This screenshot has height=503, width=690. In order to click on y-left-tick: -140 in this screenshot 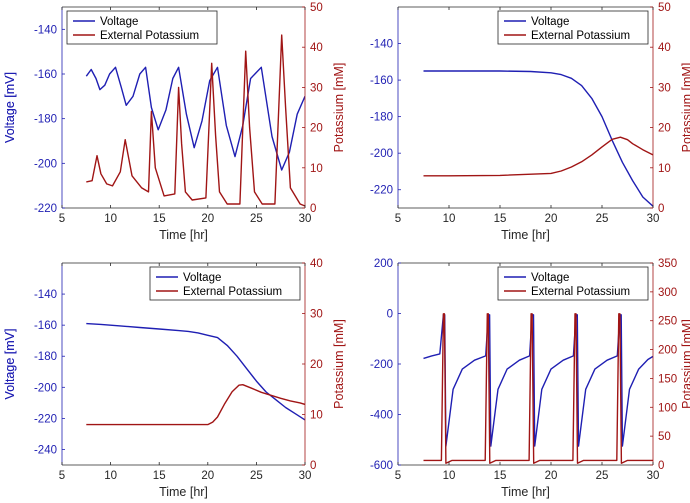, I will do `click(49, 295)`.